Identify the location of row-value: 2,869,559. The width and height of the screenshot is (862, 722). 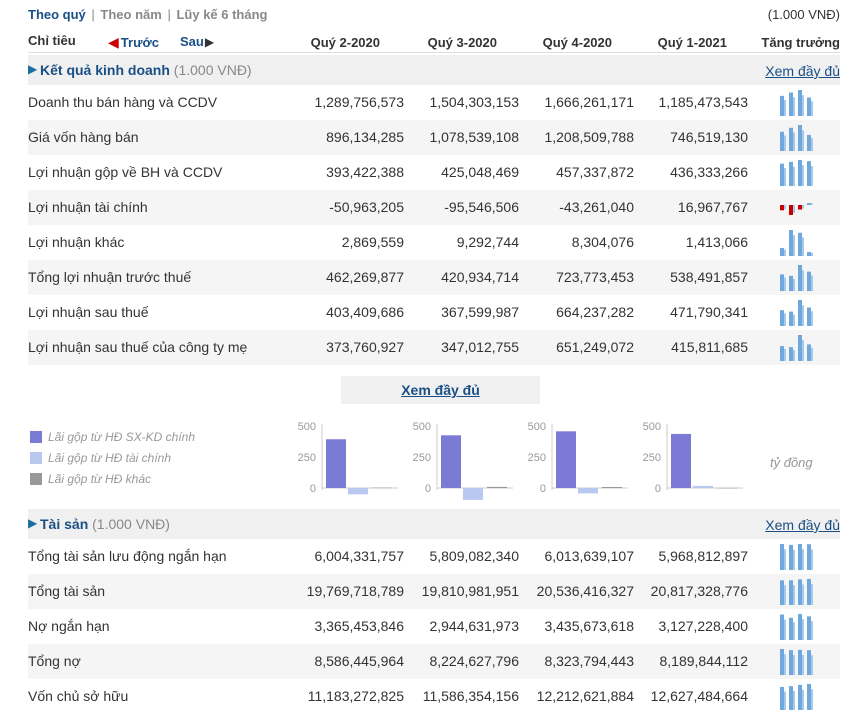
(372, 242).